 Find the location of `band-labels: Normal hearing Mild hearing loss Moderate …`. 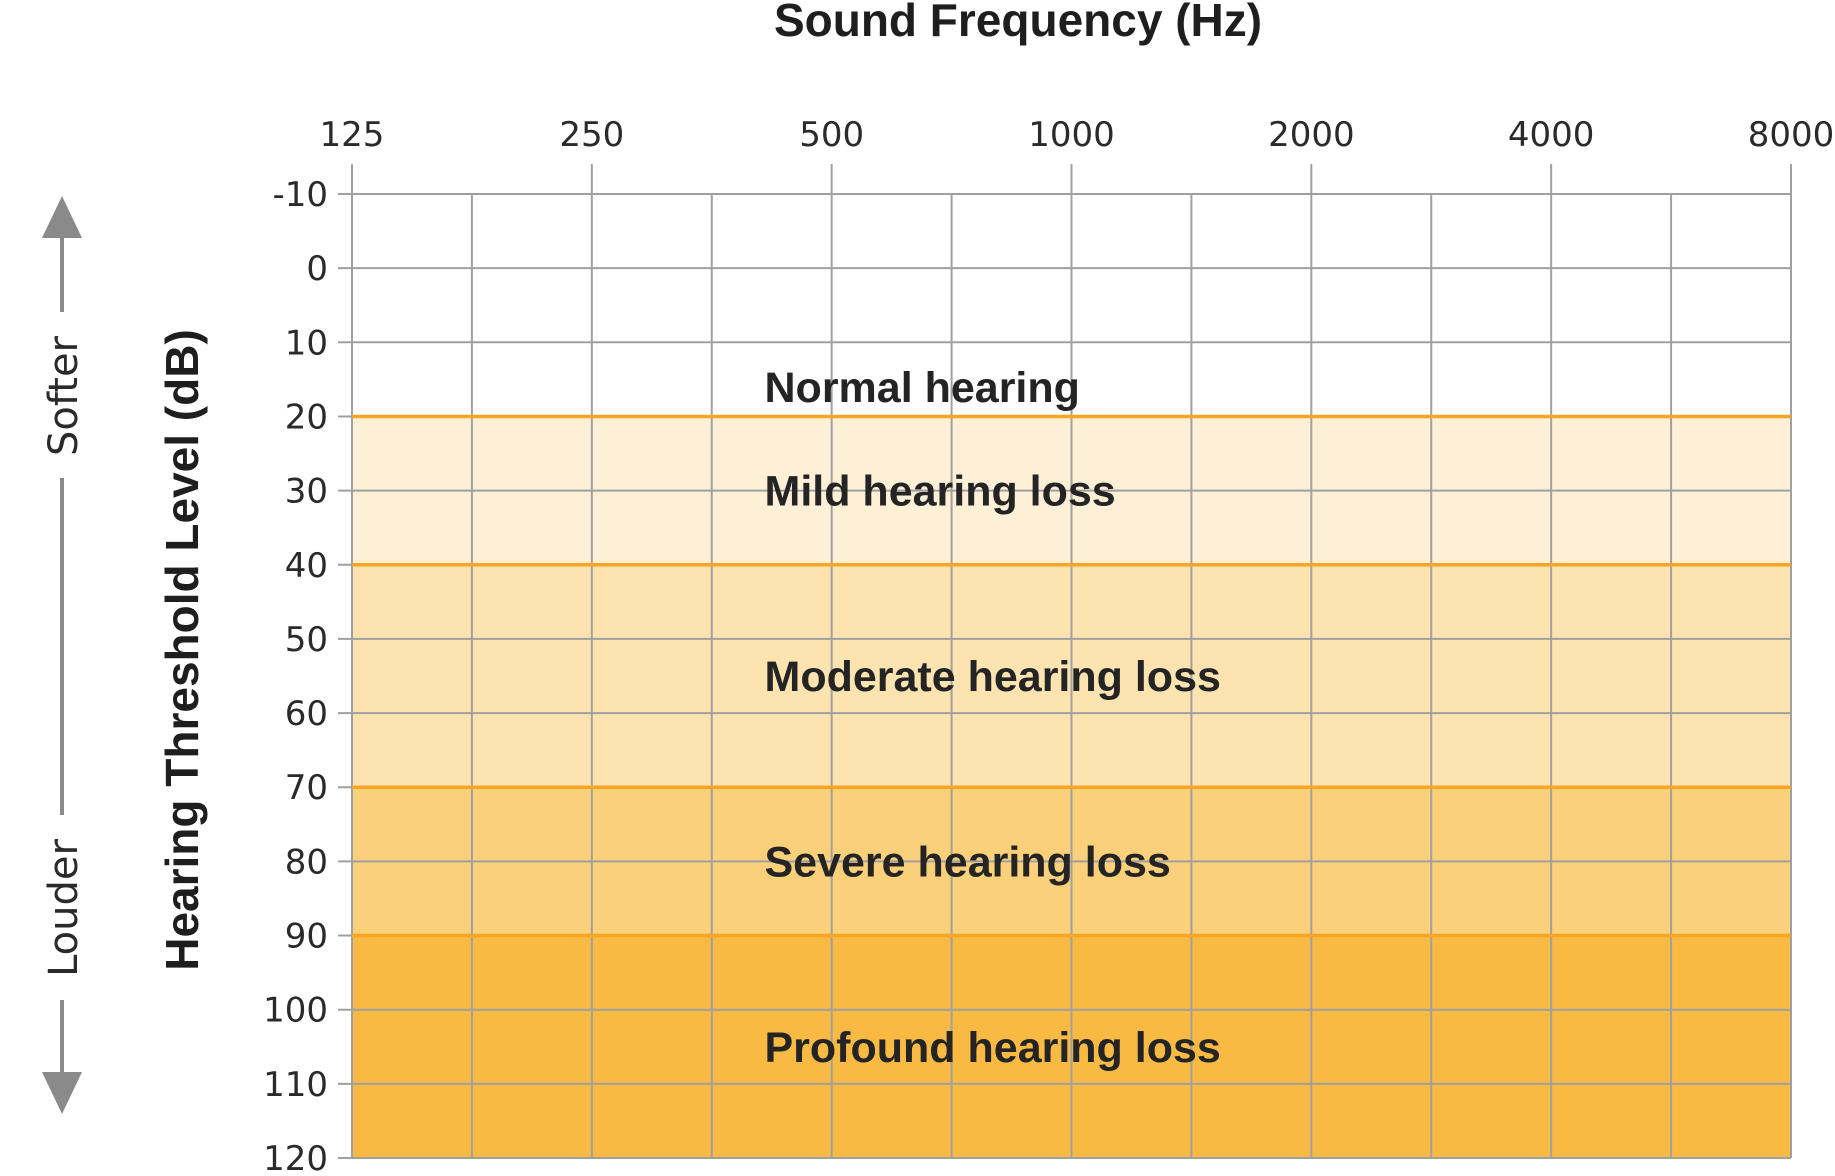

band-labels: Normal hearing Mild hearing loss Moderate … is located at coordinates (993, 718).